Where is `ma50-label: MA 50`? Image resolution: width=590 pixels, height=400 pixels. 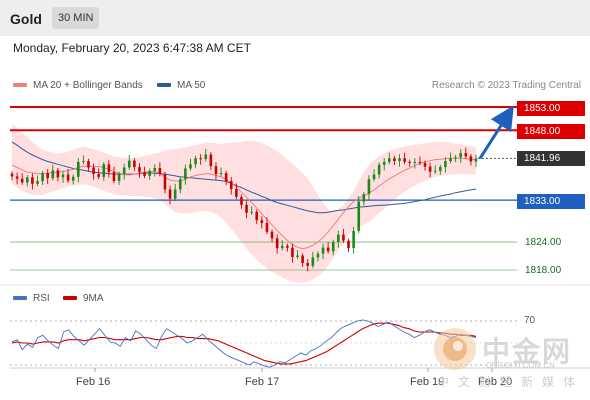 ma50-label: MA 50 is located at coordinates (191, 85).